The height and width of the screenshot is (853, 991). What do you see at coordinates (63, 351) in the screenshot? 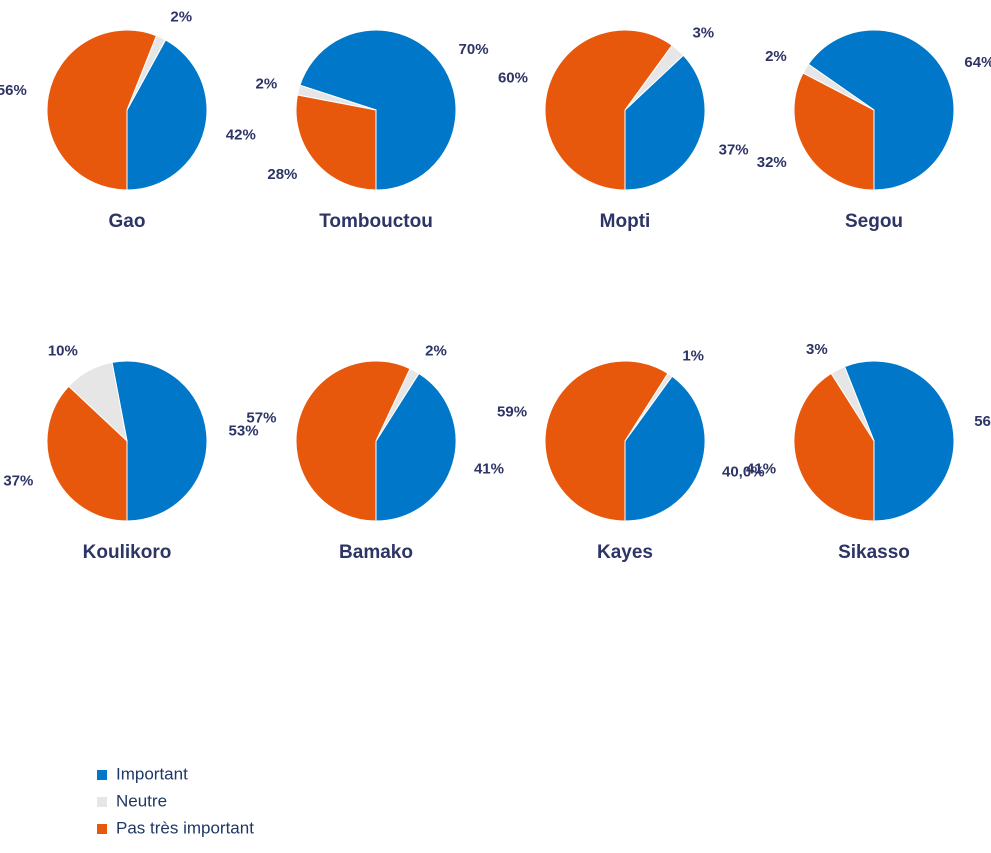
I see `data-label: 10%` at bounding box center [63, 351].